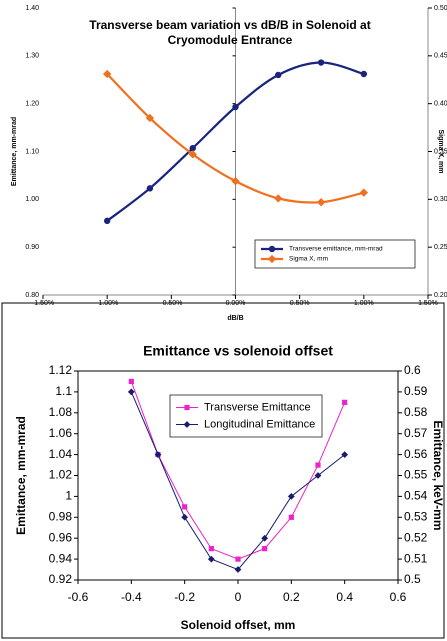  Describe the element at coordinates (416, 454) in the screenshot. I see `y2-tick-label: 0.56` at that location.